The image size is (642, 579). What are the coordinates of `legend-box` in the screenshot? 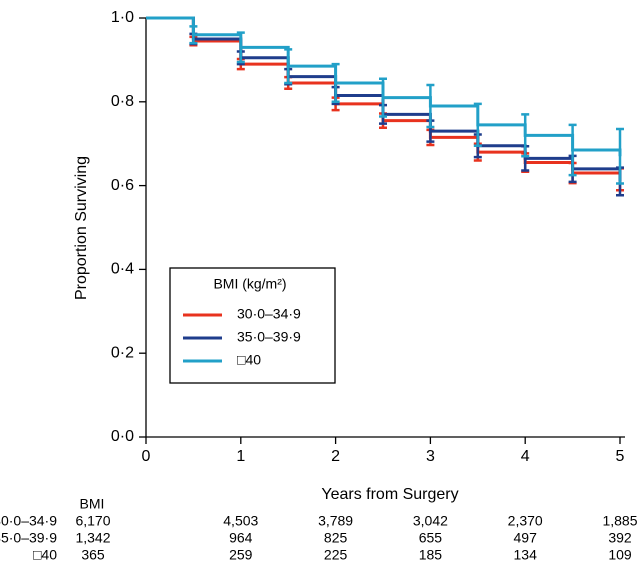 It's located at (252, 325).